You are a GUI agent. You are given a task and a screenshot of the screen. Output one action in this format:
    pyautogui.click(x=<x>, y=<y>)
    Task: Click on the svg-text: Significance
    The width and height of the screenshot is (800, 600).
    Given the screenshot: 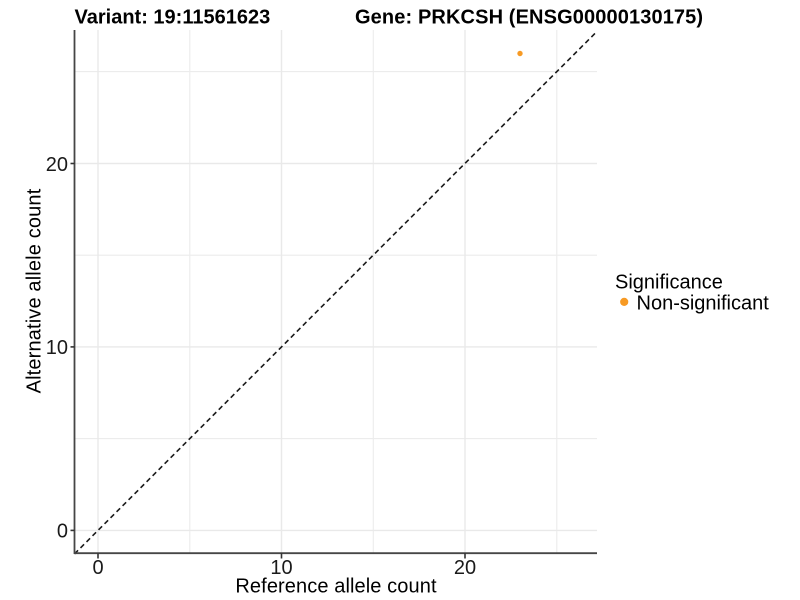 What is the action you would take?
    pyautogui.click(x=669, y=282)
    